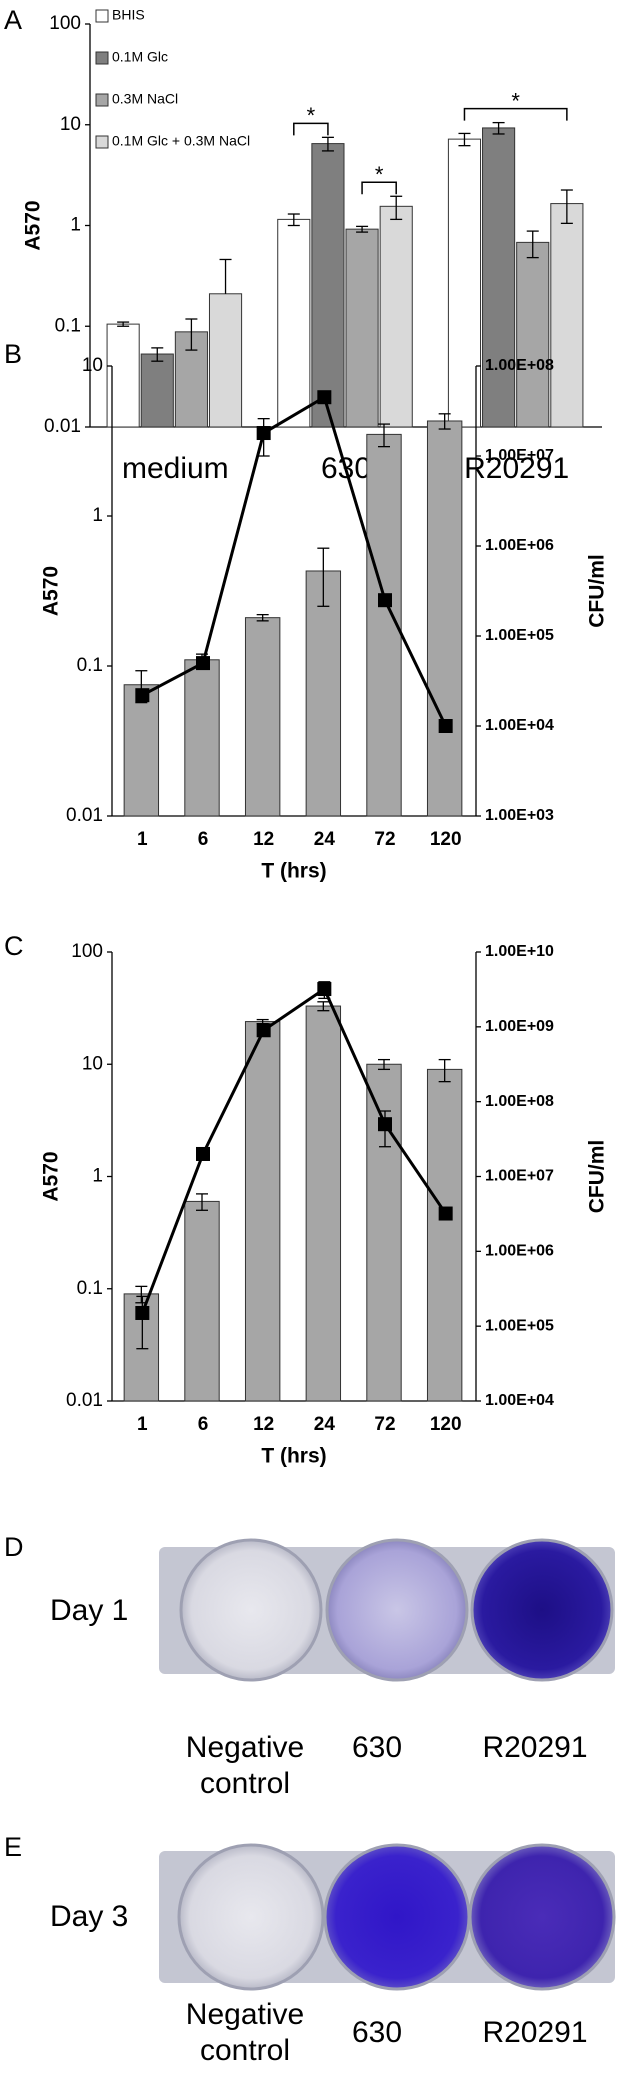 This screenshot has height=2074, width=620. I want to click on y2-tick-label: 1.00E+08, so click(519, 365).